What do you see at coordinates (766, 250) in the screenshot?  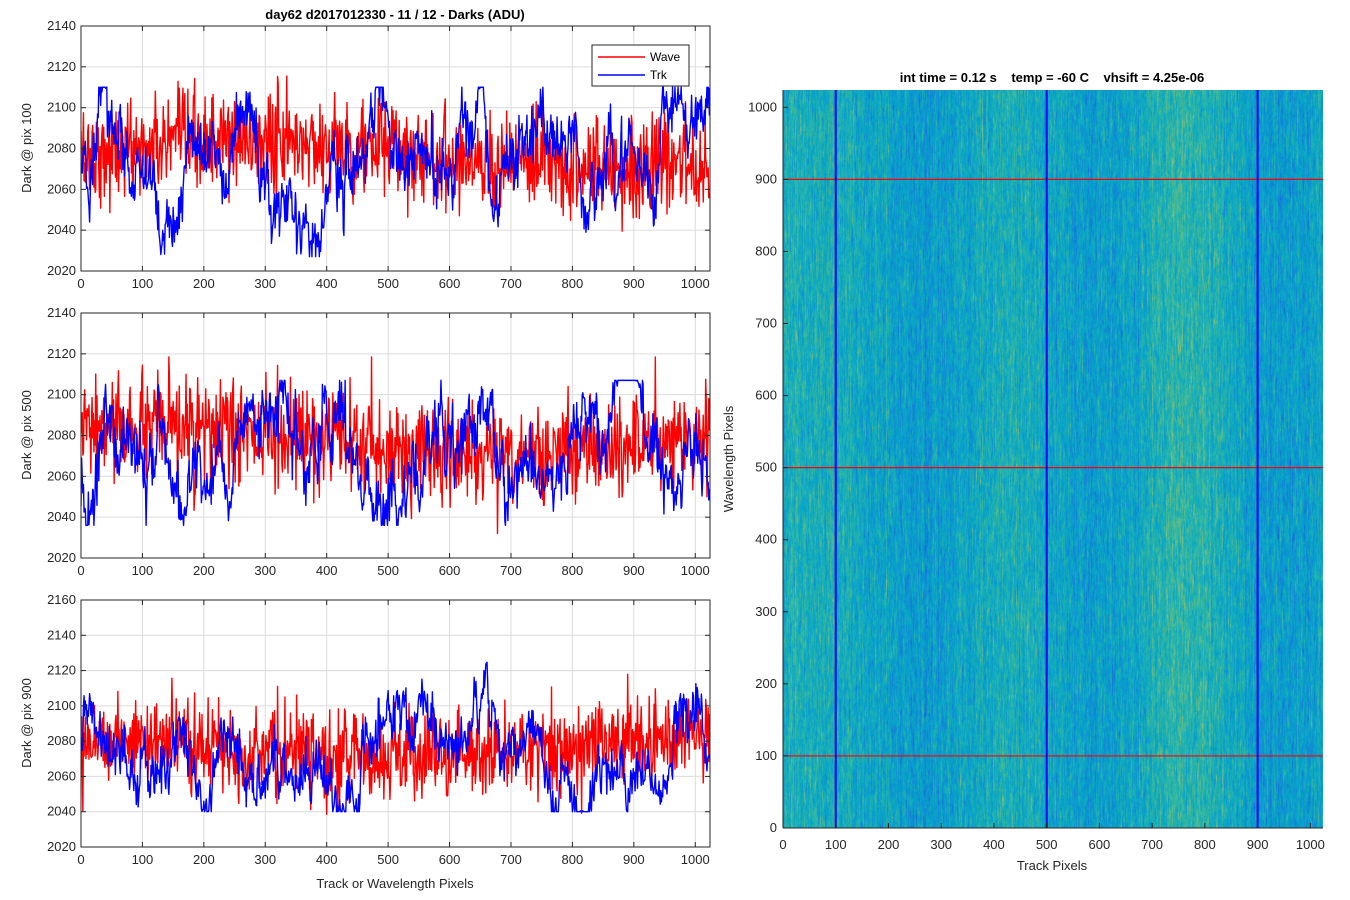 I see `y-tick-label: 800` at bounding box center [766, 250].